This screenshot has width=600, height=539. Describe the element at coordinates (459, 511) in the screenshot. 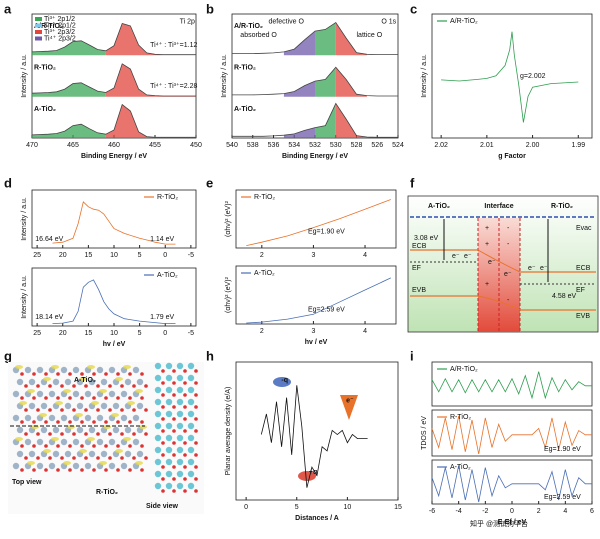

I see `x-tick-label: -4` at that location.